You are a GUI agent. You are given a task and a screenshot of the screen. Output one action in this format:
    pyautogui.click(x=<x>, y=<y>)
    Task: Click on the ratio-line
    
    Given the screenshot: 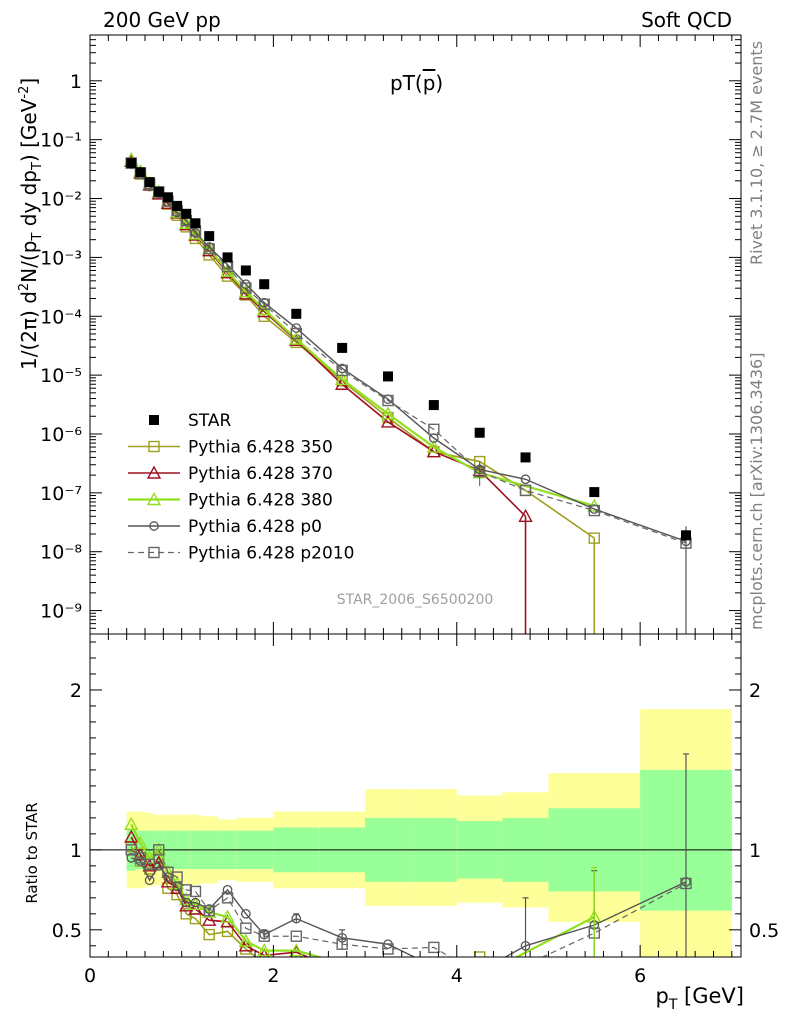 What is the action you would take?
    pyautogui.click(x=408, y=902)
    